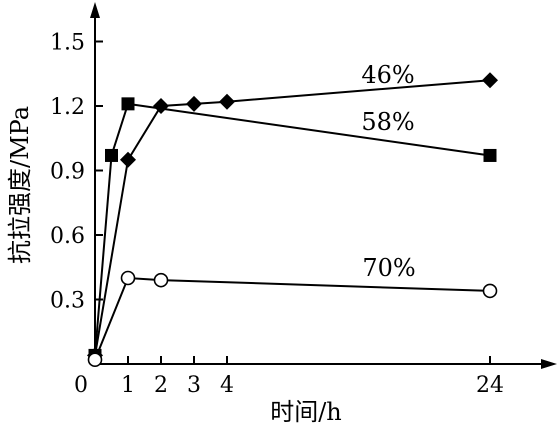  Describe the element at coordinates (194, 385) in the screenshot. I see `x-tick-label: 3` at that location.